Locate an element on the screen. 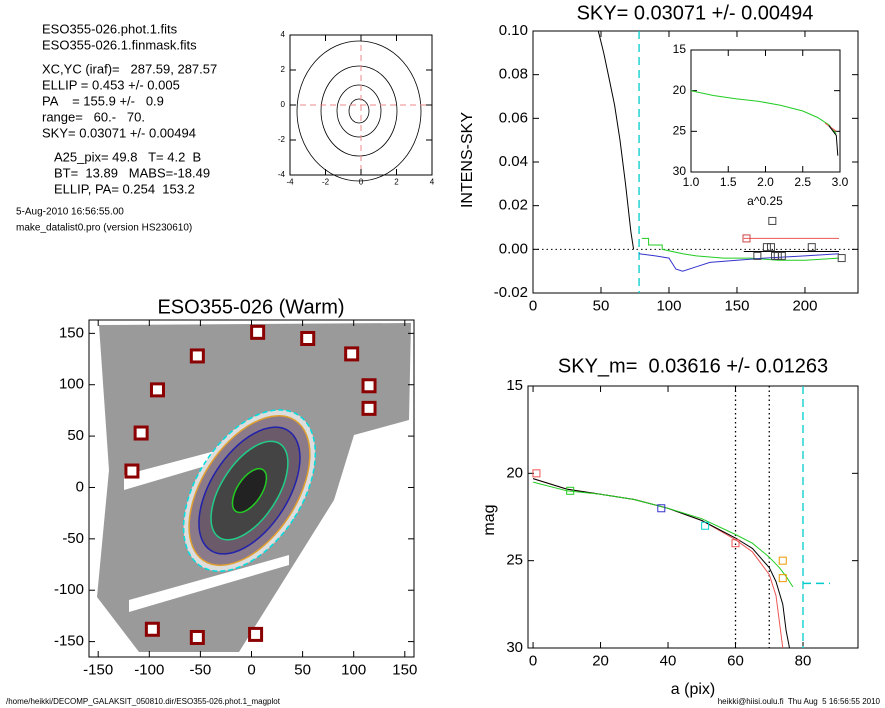 This screenshot has width=885, height=708. info-line: ELLIP = 0.453 +/- 0.005 is located at coordinates (111, 84).